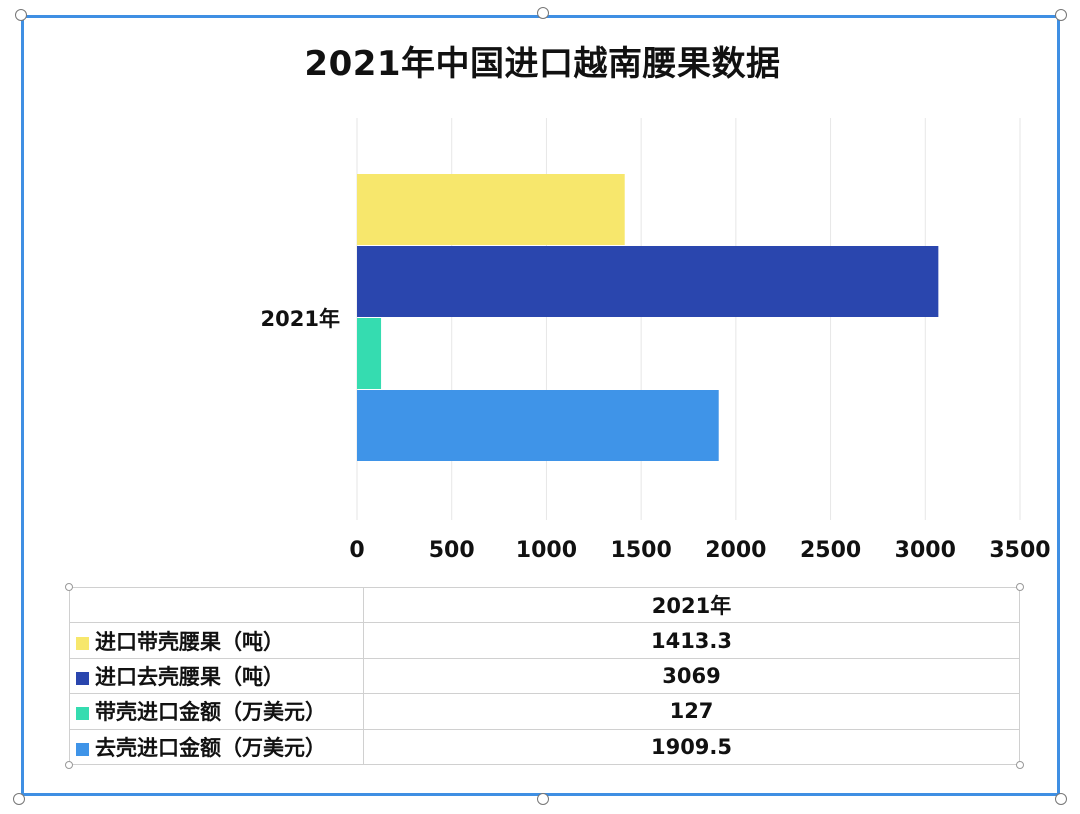 This screenshot has width=1080, height=814. Describe the element at coordinates (691, 711) in the screenshot. I see `table-cell-value: 127` at that location.